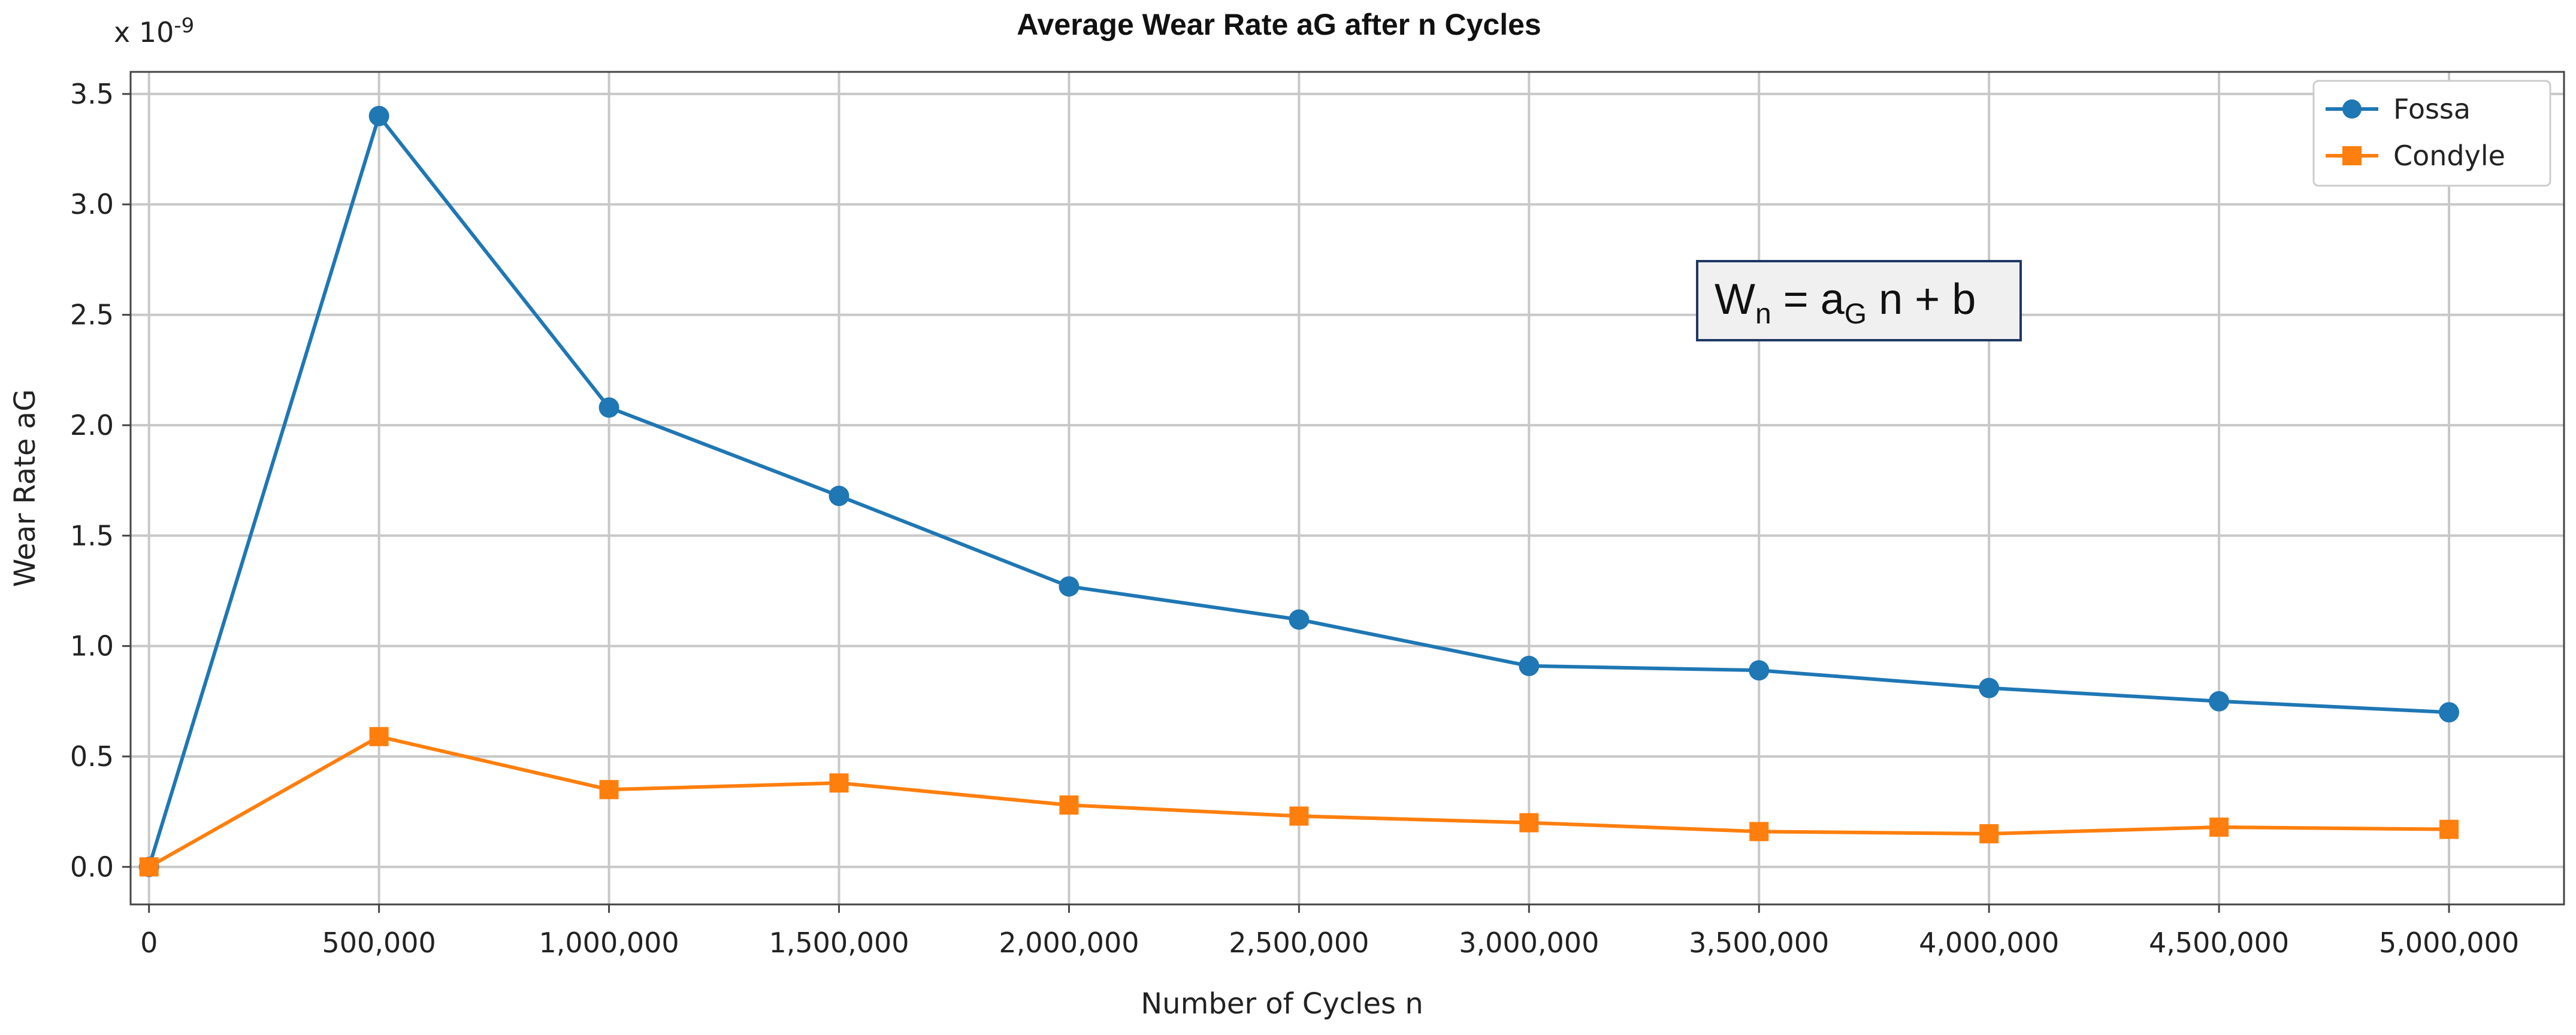 This screenshot has width=2576, height=1035. What do you see at coordinates (2352, 109) in the screenshot?
I see `legend-fossa-marker` at bounding box center [2352, 109].